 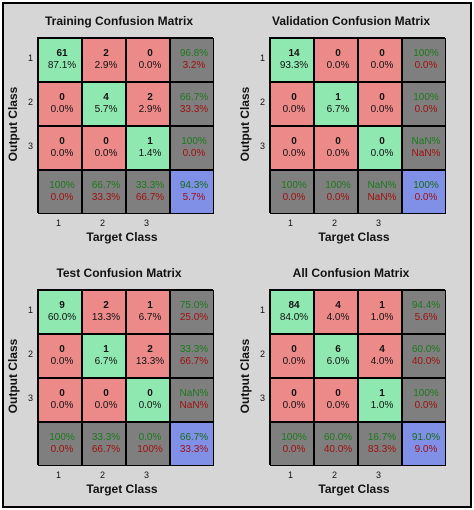 I want to click on cell-percent: 1.4%, so click(x=150, y=153).